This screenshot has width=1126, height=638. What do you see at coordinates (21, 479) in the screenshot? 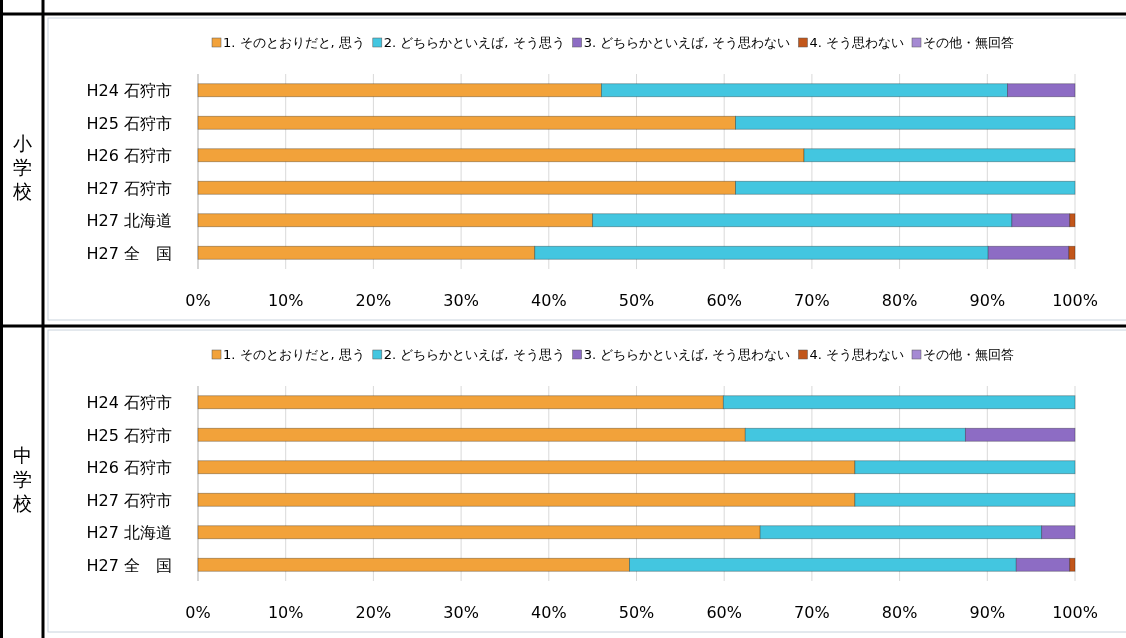
I see `y-axis-title: 中学校` at bounding box center [21, 479].